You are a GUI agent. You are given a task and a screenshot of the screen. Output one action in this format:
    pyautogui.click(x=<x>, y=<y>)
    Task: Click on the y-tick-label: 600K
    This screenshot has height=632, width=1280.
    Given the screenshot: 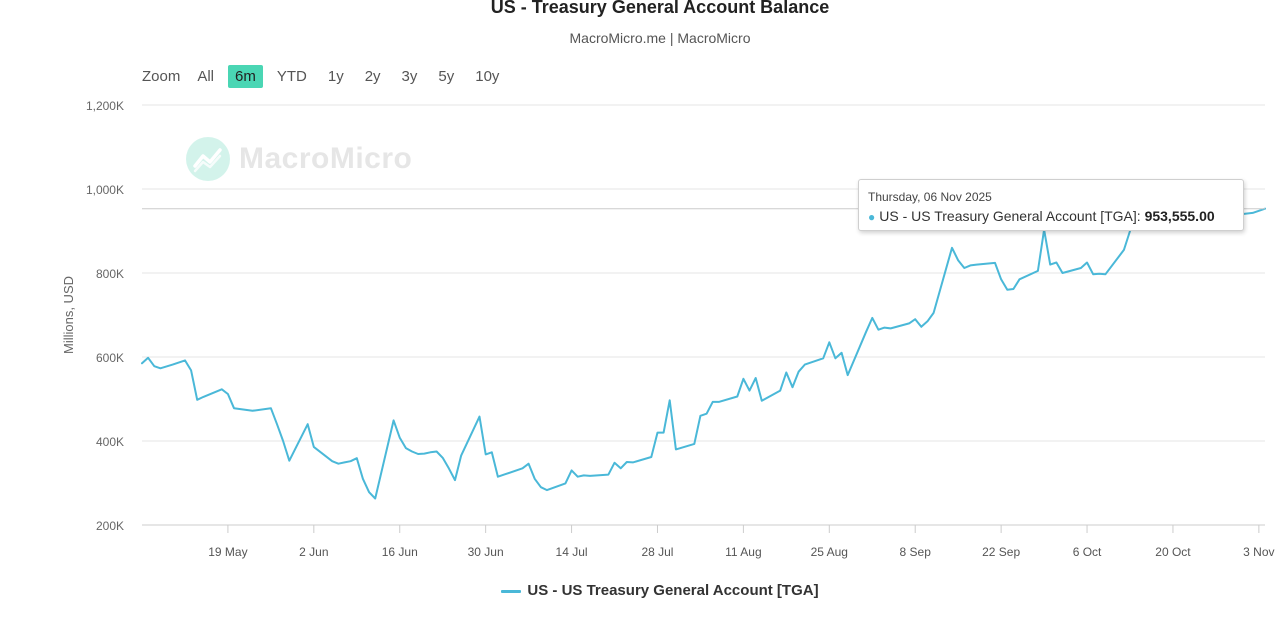 What is the action you would take?
    pyautogui.click(x=110, y=358)
    